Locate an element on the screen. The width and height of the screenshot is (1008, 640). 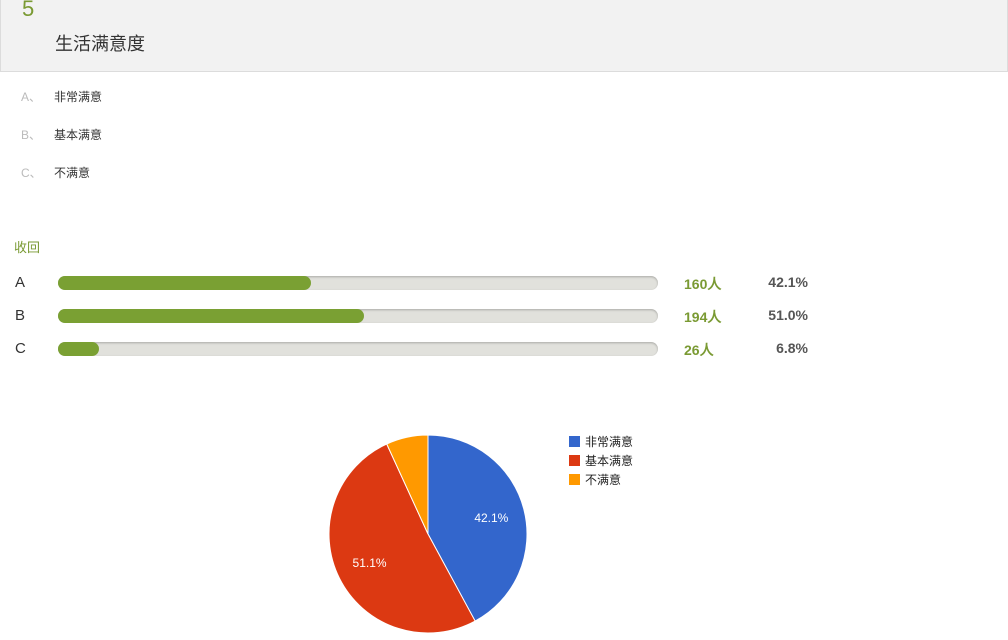
pie-slice-label: 51.1% is located at coordinates (370, 563).